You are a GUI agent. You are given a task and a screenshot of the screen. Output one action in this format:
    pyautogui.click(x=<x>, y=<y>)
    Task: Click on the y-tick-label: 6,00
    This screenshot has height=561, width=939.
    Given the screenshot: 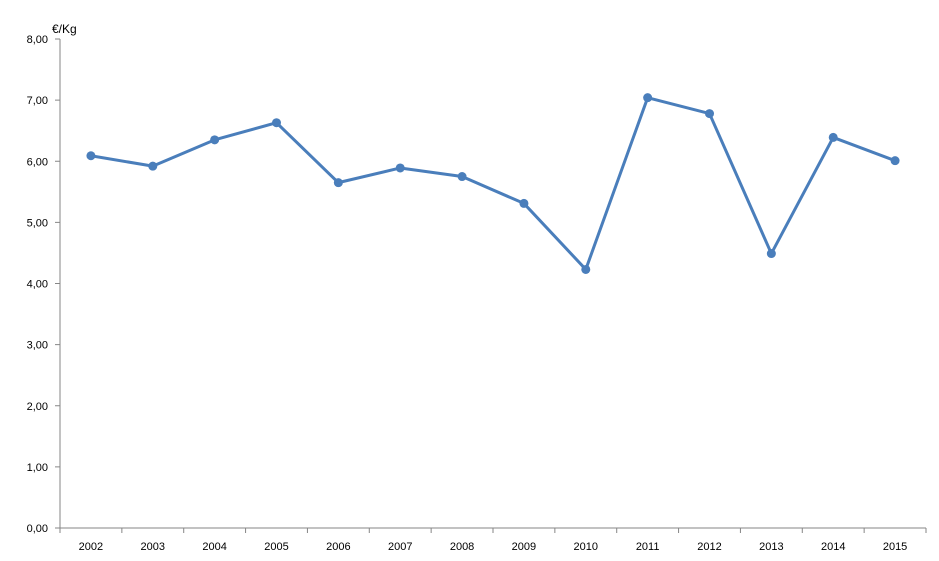 What is the action you would take?
    pyautogui.click(x=37, y=162)
    